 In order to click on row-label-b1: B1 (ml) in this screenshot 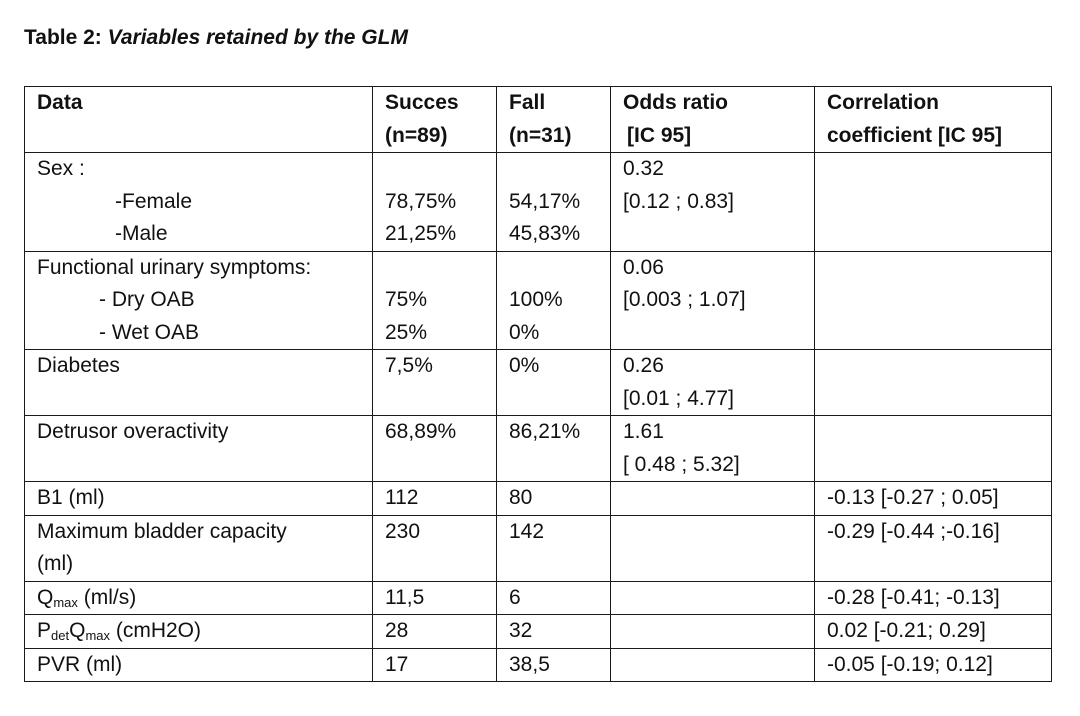, I will do `click(71, 497)`.